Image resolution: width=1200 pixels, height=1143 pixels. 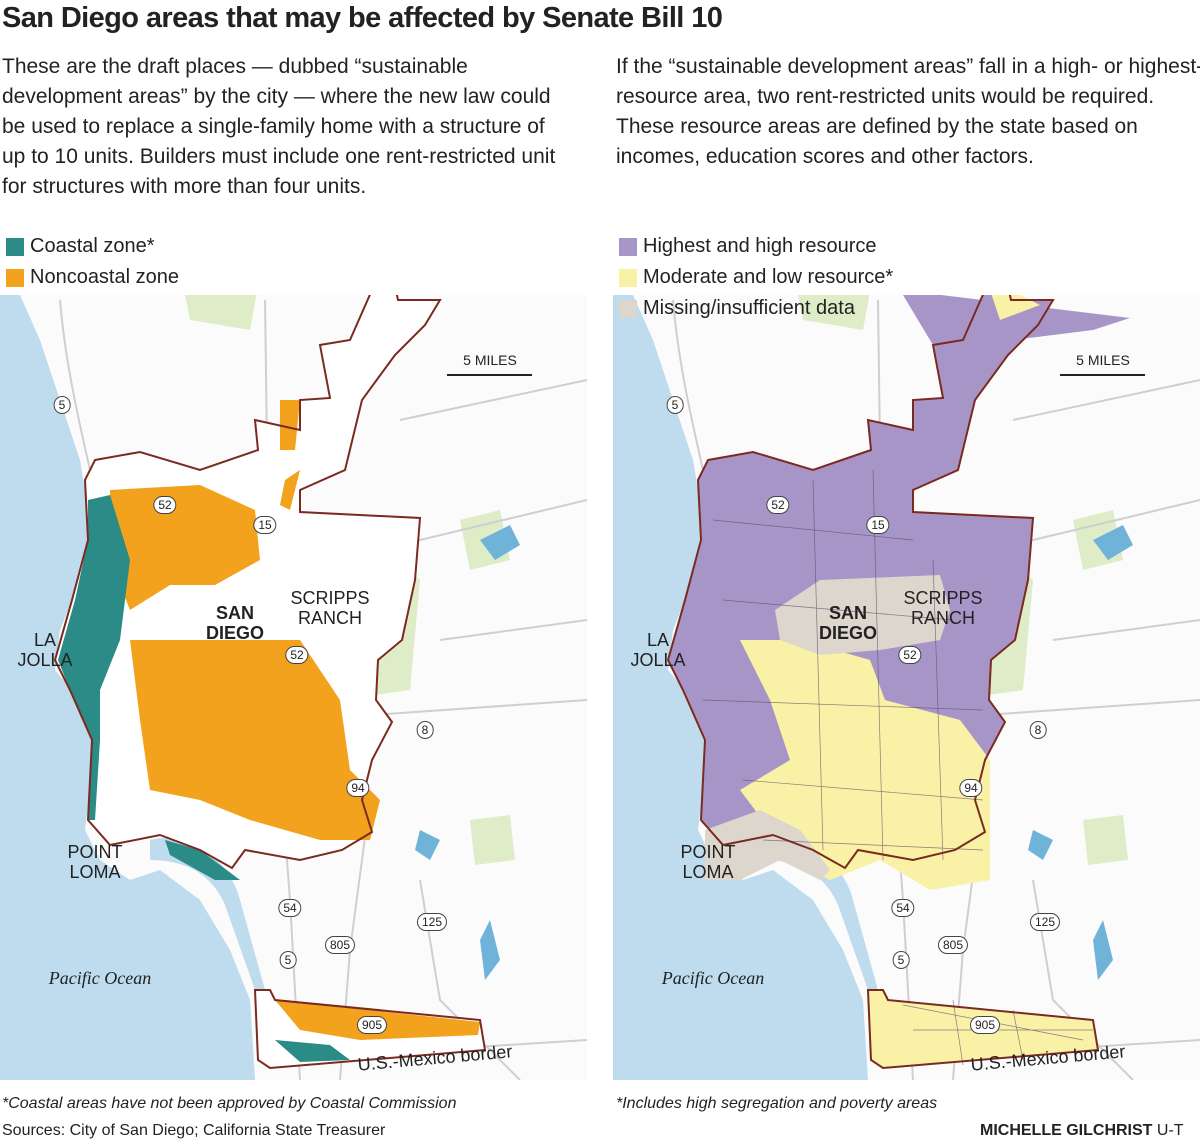 What do you see at coordinates (1066, 1130) in the screenshot?
I see `credit: MICHELLE GILCHRIST` at bounding box center [1066, 1130].